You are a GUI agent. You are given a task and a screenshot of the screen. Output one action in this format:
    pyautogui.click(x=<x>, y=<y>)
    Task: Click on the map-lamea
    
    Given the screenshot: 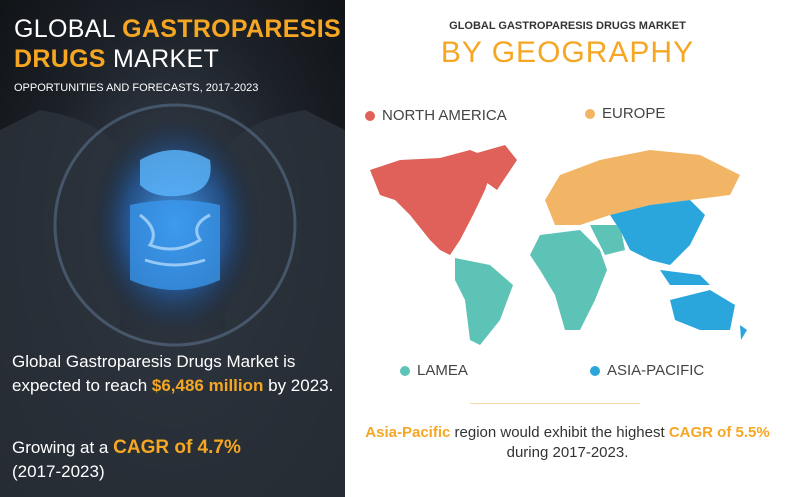 What is the action you would take?
    pyautogui.click(x=540, y=285)
    